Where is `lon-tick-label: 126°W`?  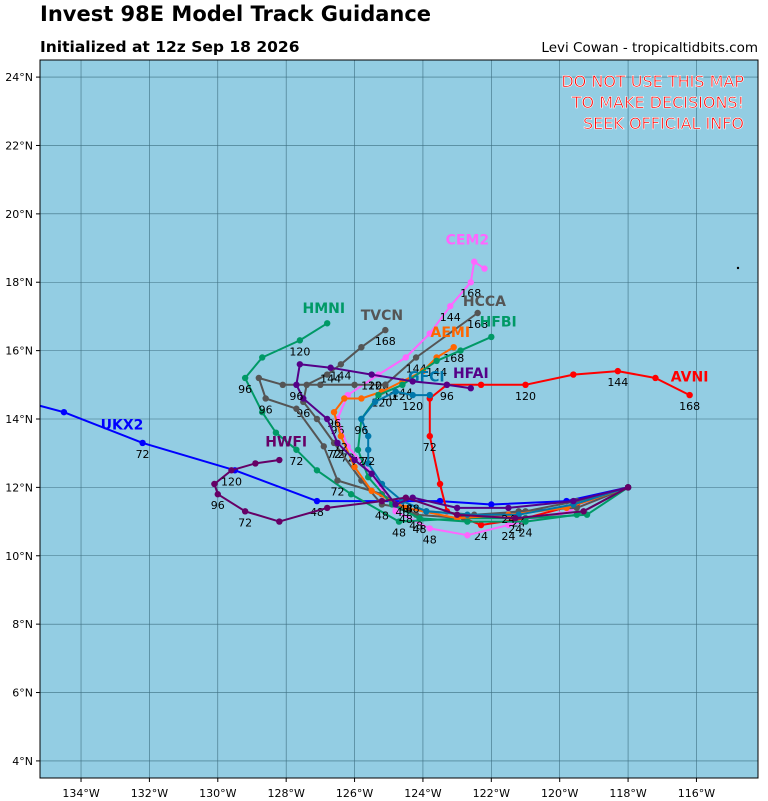 lon-tick-label: 126°W is located at coordinates (354, 793).